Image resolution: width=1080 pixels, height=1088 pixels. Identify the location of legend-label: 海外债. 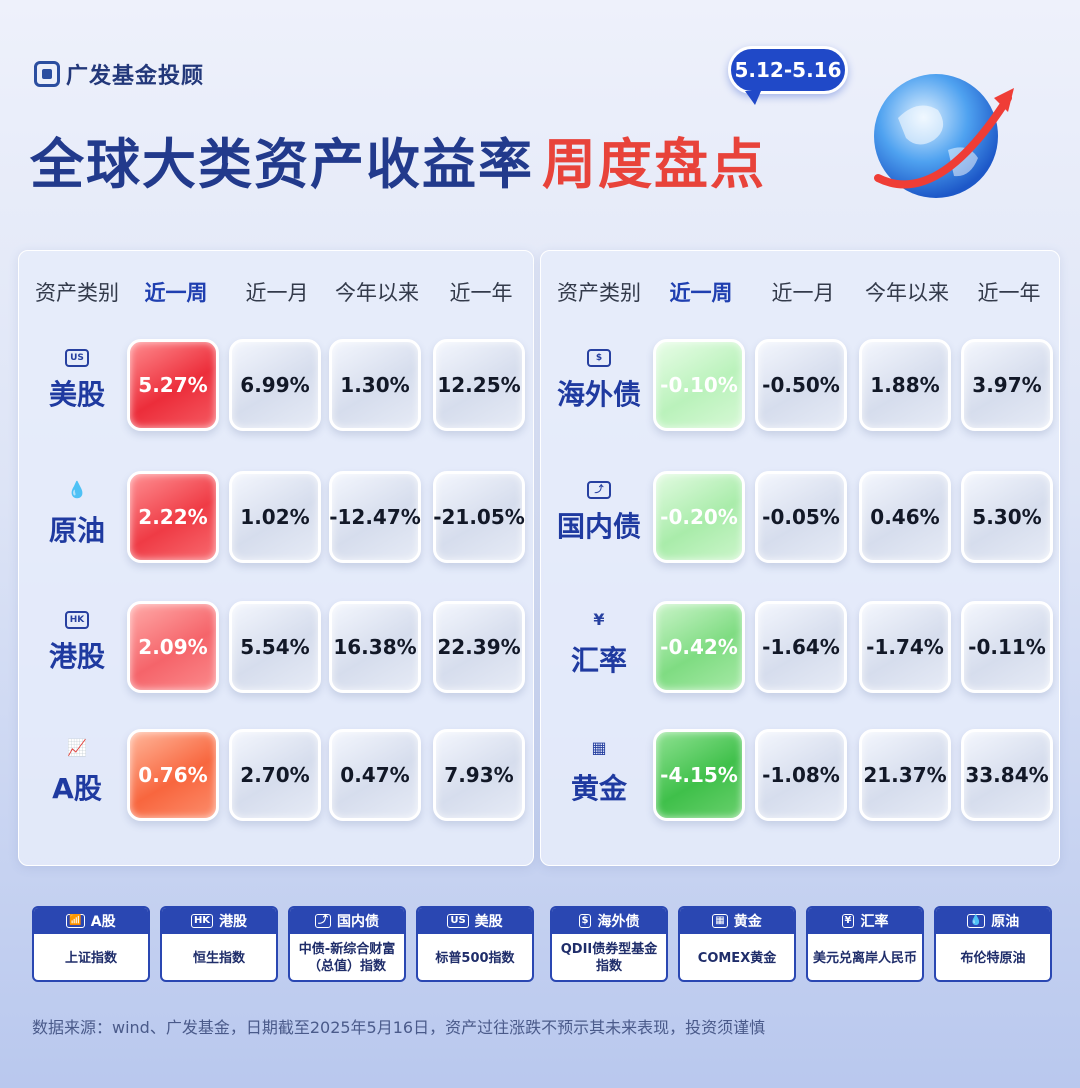
(618, 922).